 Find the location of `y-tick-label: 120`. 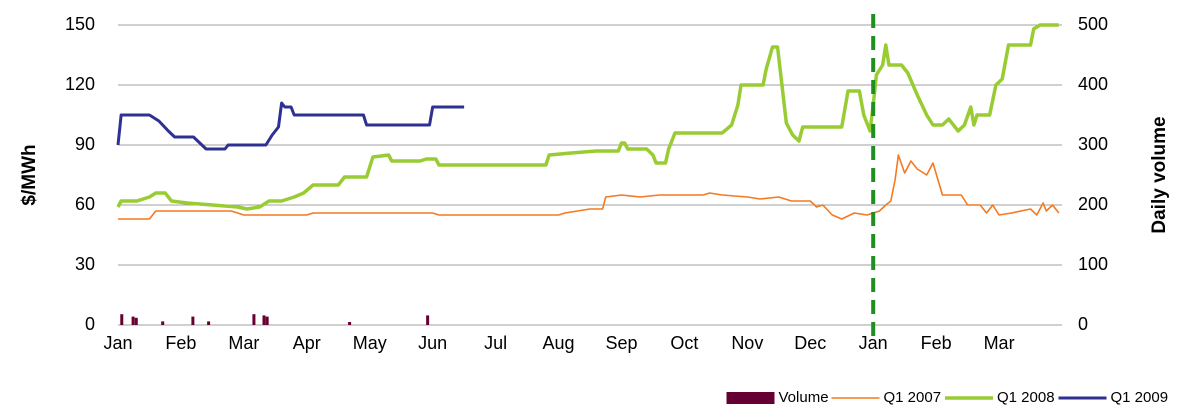

y-tick-label: 120 is located at coordinates (80, 84).